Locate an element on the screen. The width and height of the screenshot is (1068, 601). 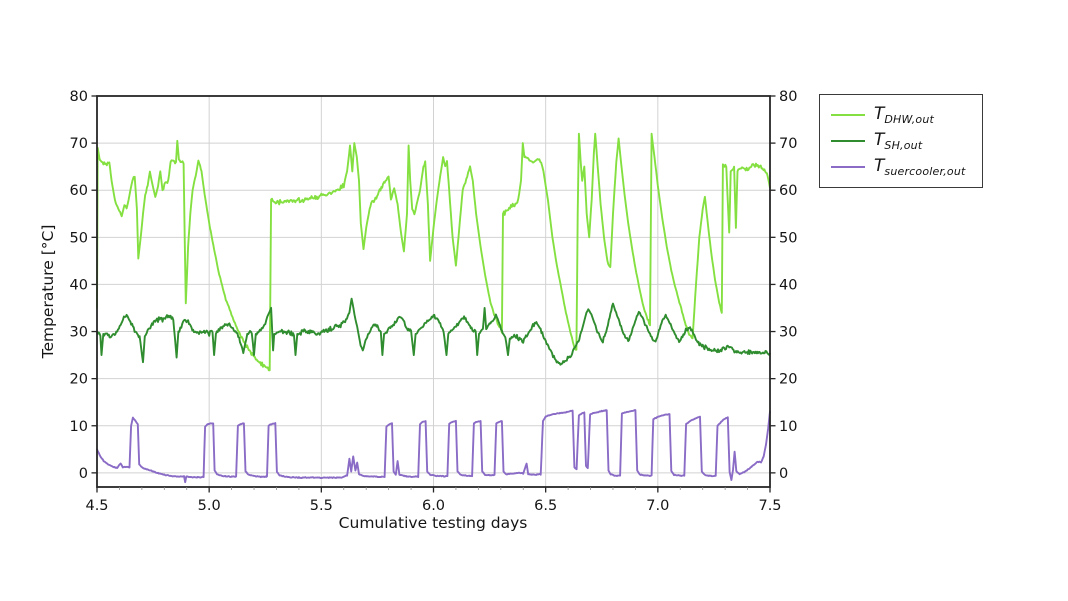
y-tick-label-left: 20 is located at coordinates (79, 380).